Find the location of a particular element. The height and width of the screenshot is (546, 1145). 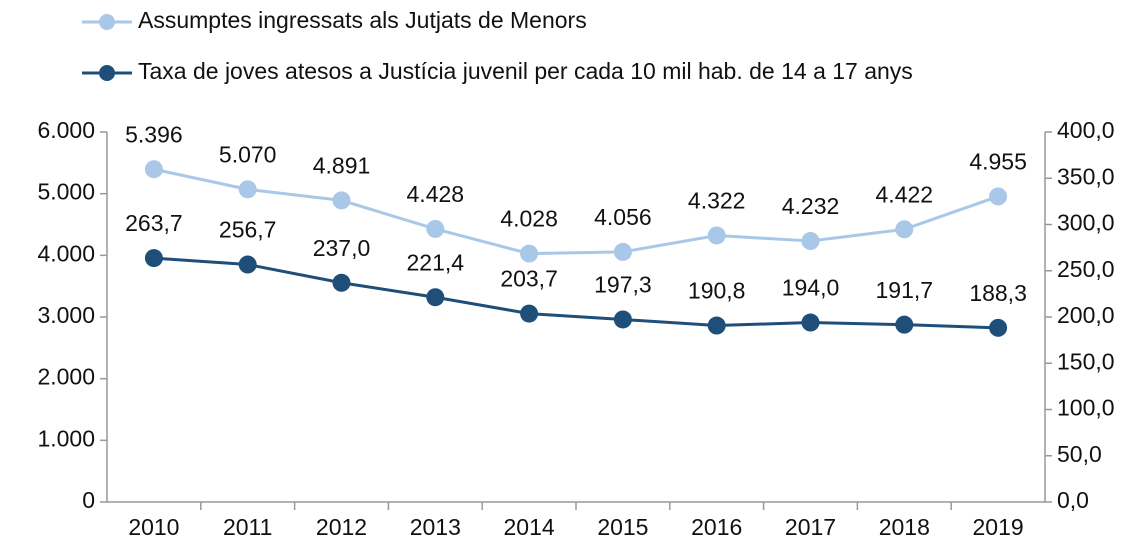

x-tick-label: 2010 is located at coordinates (153, 527).